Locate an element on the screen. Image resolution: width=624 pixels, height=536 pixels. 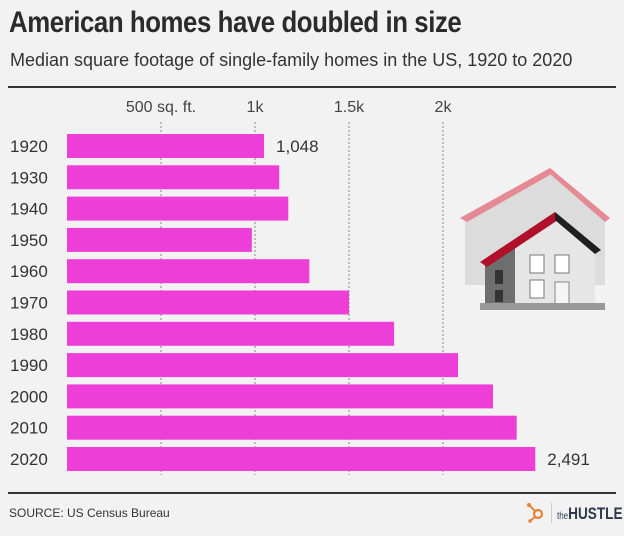
y-tick-label: 2020 is located at coordinates (29, 459).